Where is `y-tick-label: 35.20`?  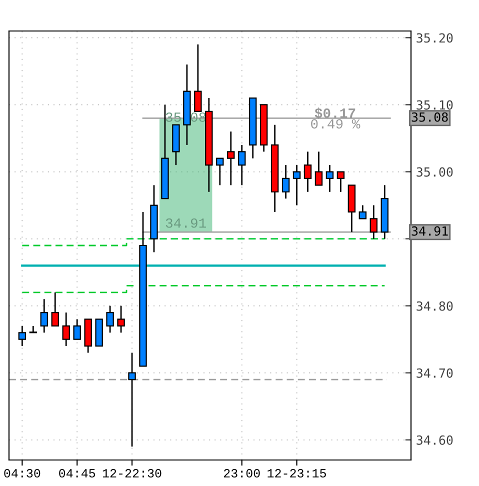 y-tick-label: 35.20 is located at coordinates (434, 38).